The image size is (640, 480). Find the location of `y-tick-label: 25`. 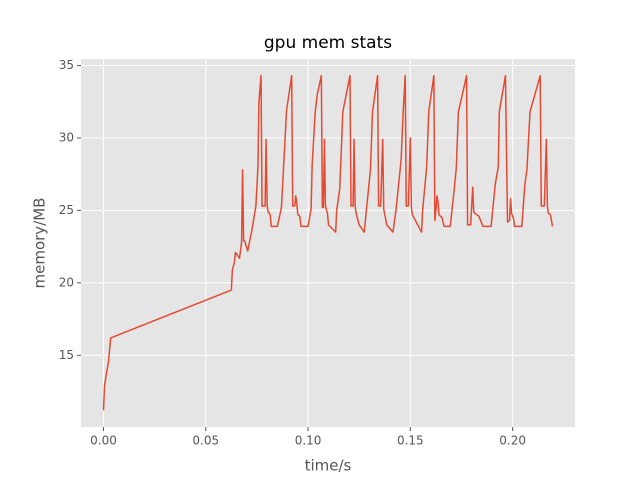

y-tick-label: 25 is located at coordinates (66, 210).